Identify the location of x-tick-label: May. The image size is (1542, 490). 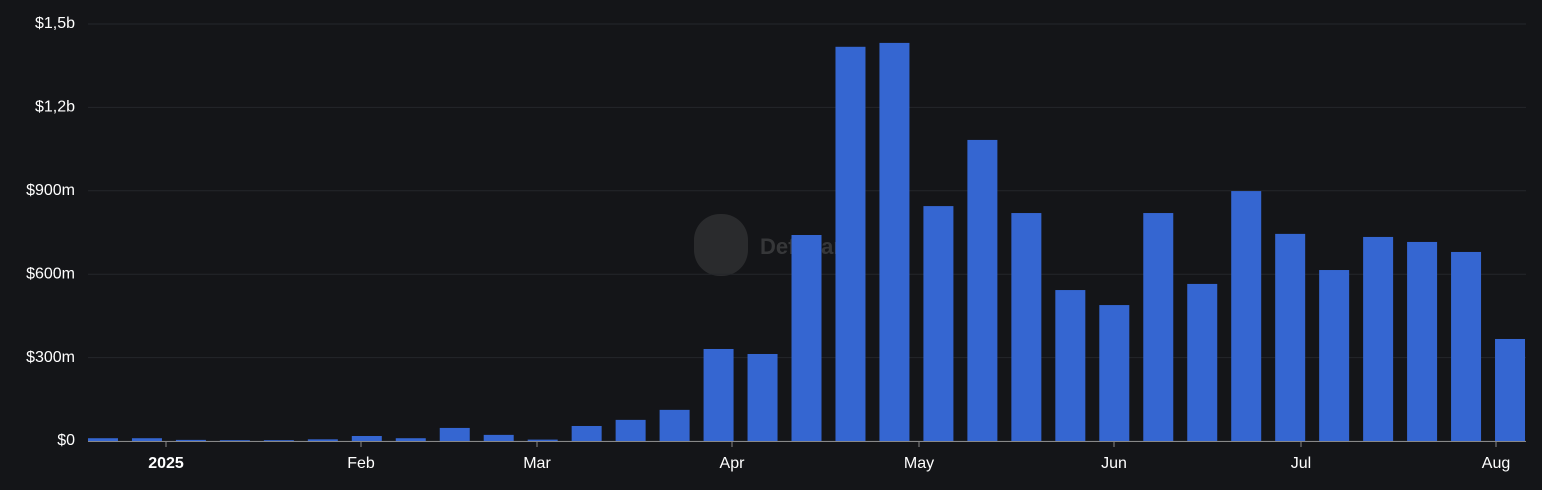
(919, 463).